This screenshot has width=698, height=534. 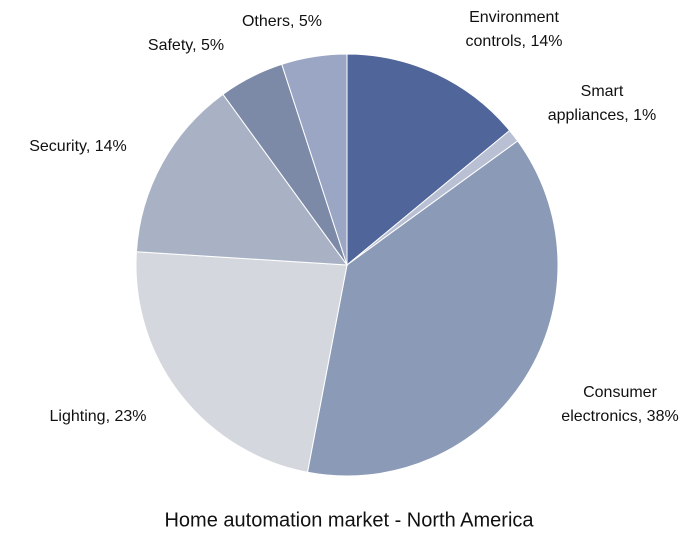 What do you see at coordinates (619, 416) in the screenshot?
I see `slice-label: electronics, 38%` at bounding box center [619, 416].